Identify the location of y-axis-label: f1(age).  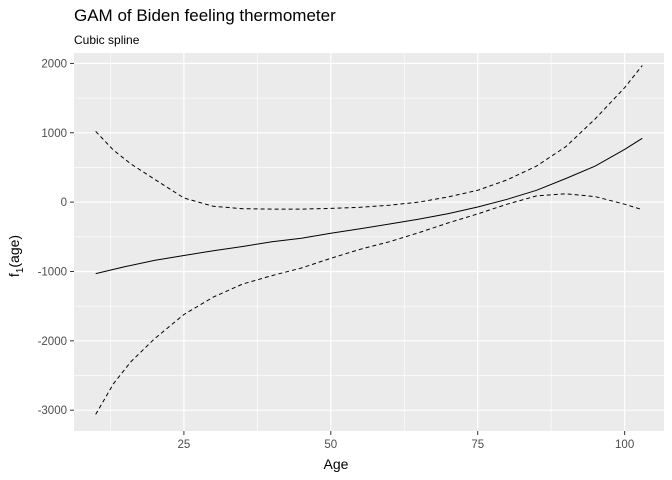
(16, 256).